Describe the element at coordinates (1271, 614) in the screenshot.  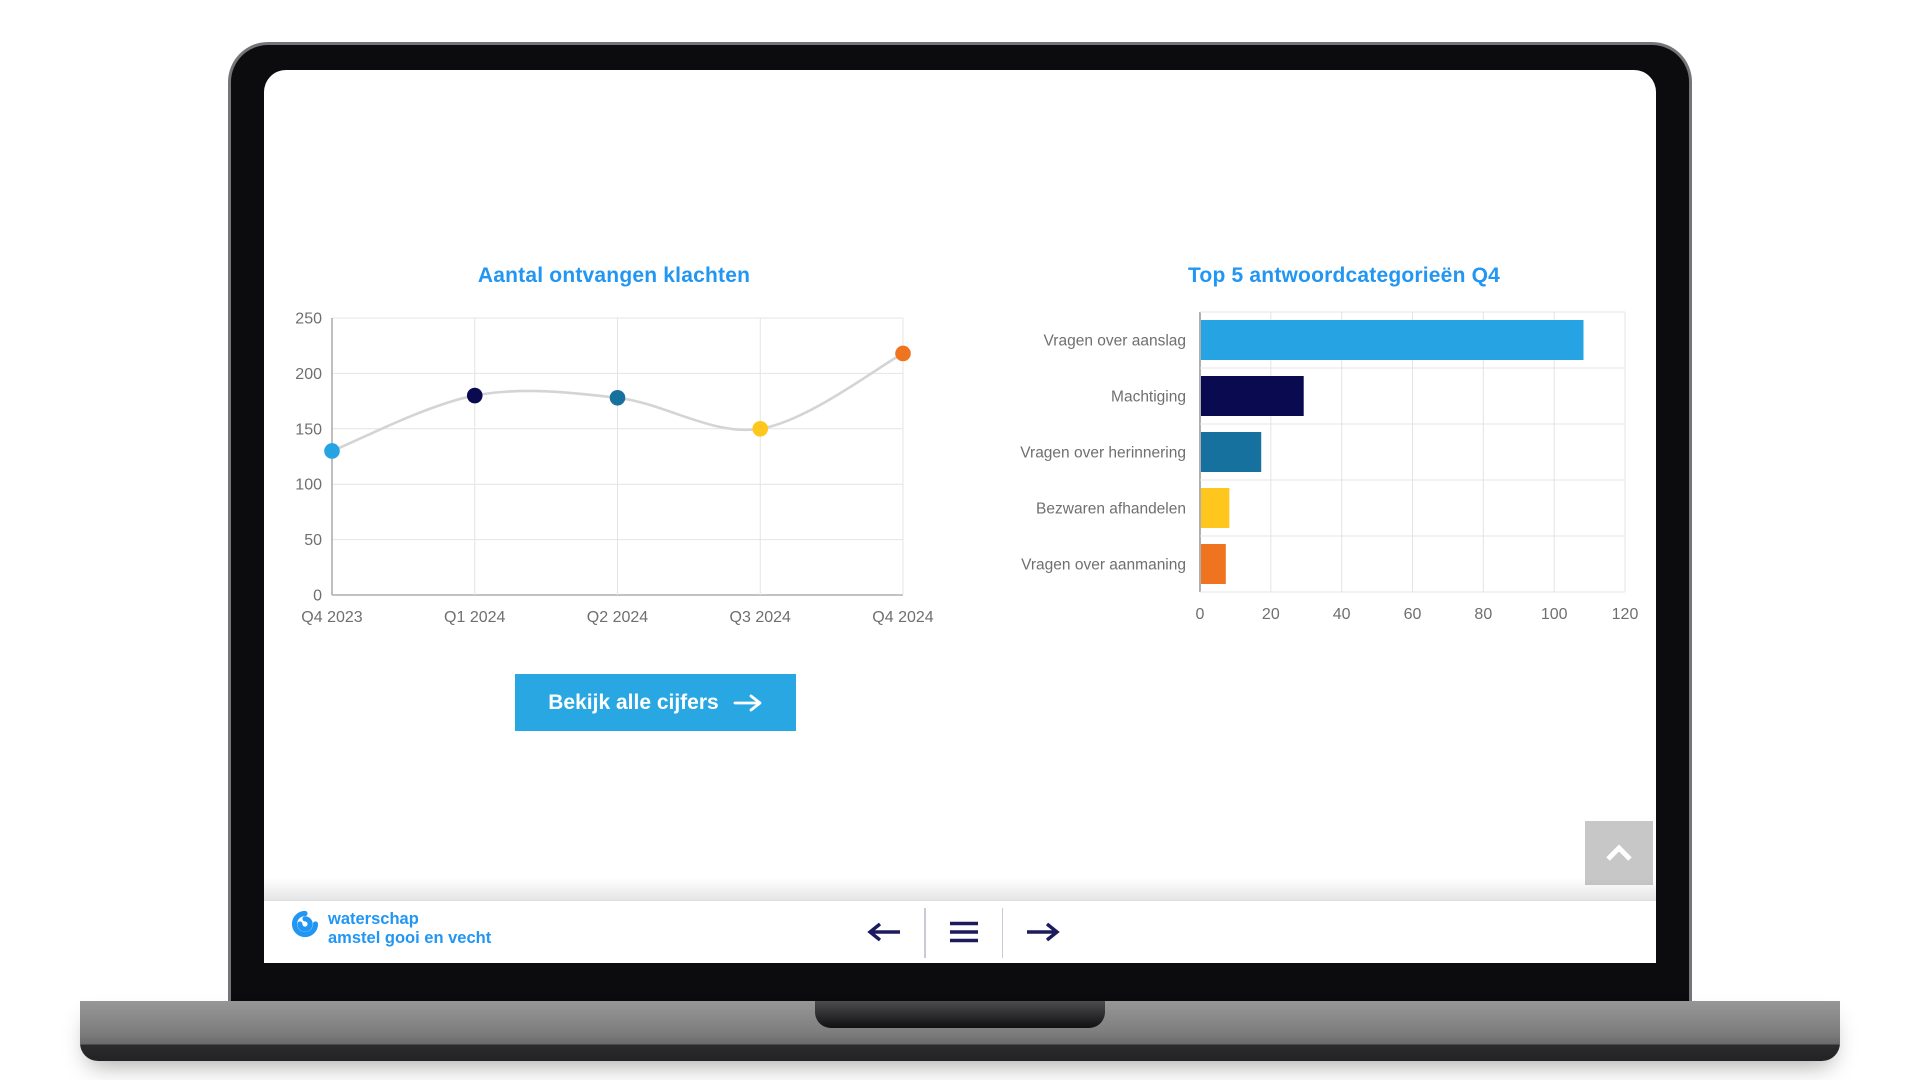
I see `svg-text: 20` at that location.